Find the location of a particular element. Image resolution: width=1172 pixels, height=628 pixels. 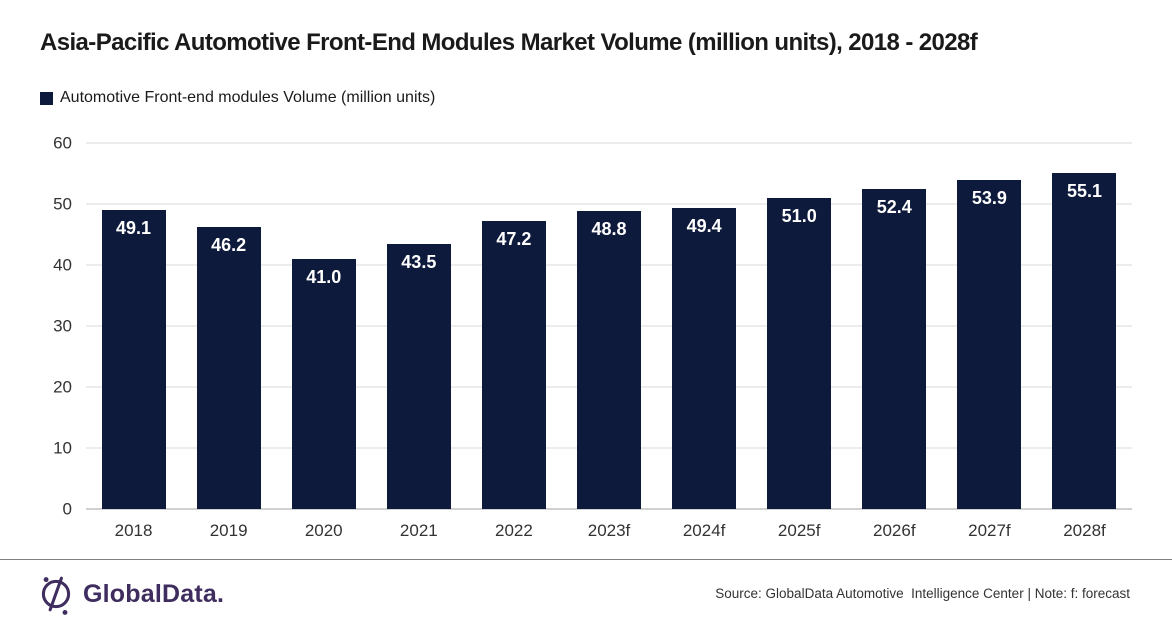

bar-slot-2020: 41.0 is located at coordinates (323, 326).